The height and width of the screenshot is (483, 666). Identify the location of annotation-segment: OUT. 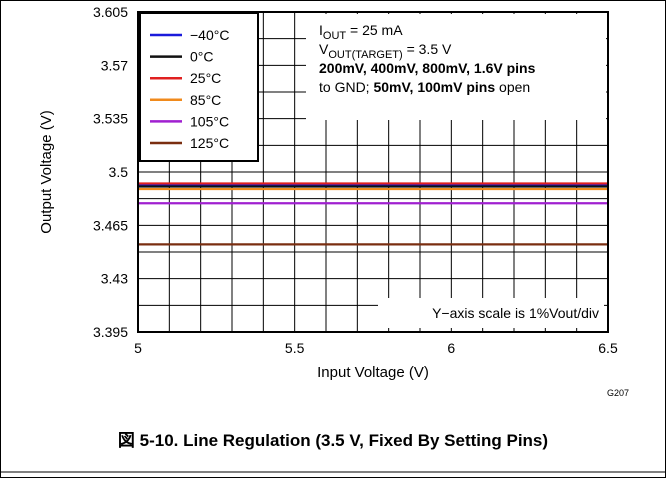
(335, 36).